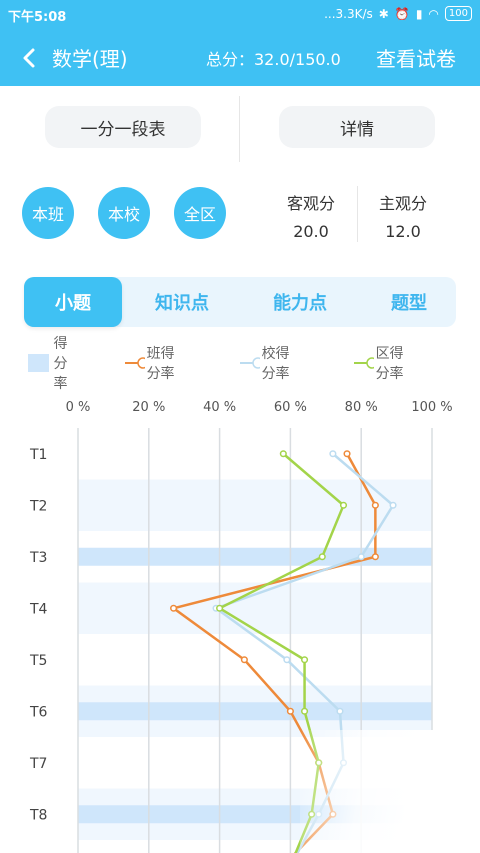  What do you see at coordinates (38, 609) in the screenshot?
I see `category-label: T4` at bounding box center [38, 609].